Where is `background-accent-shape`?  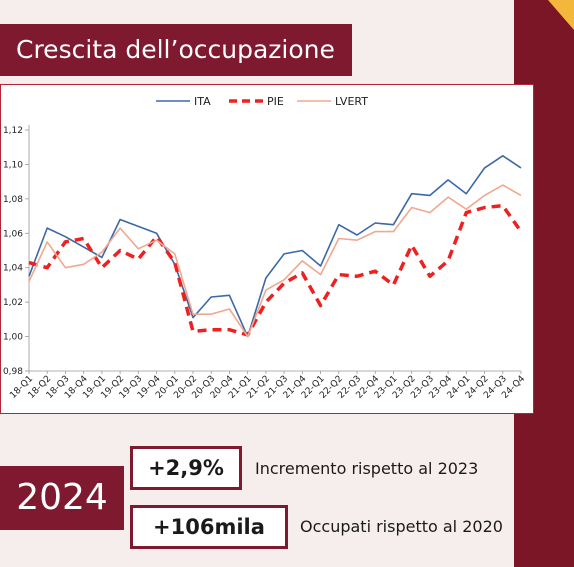
background-accent-shape is located at coordinates (561, 15).